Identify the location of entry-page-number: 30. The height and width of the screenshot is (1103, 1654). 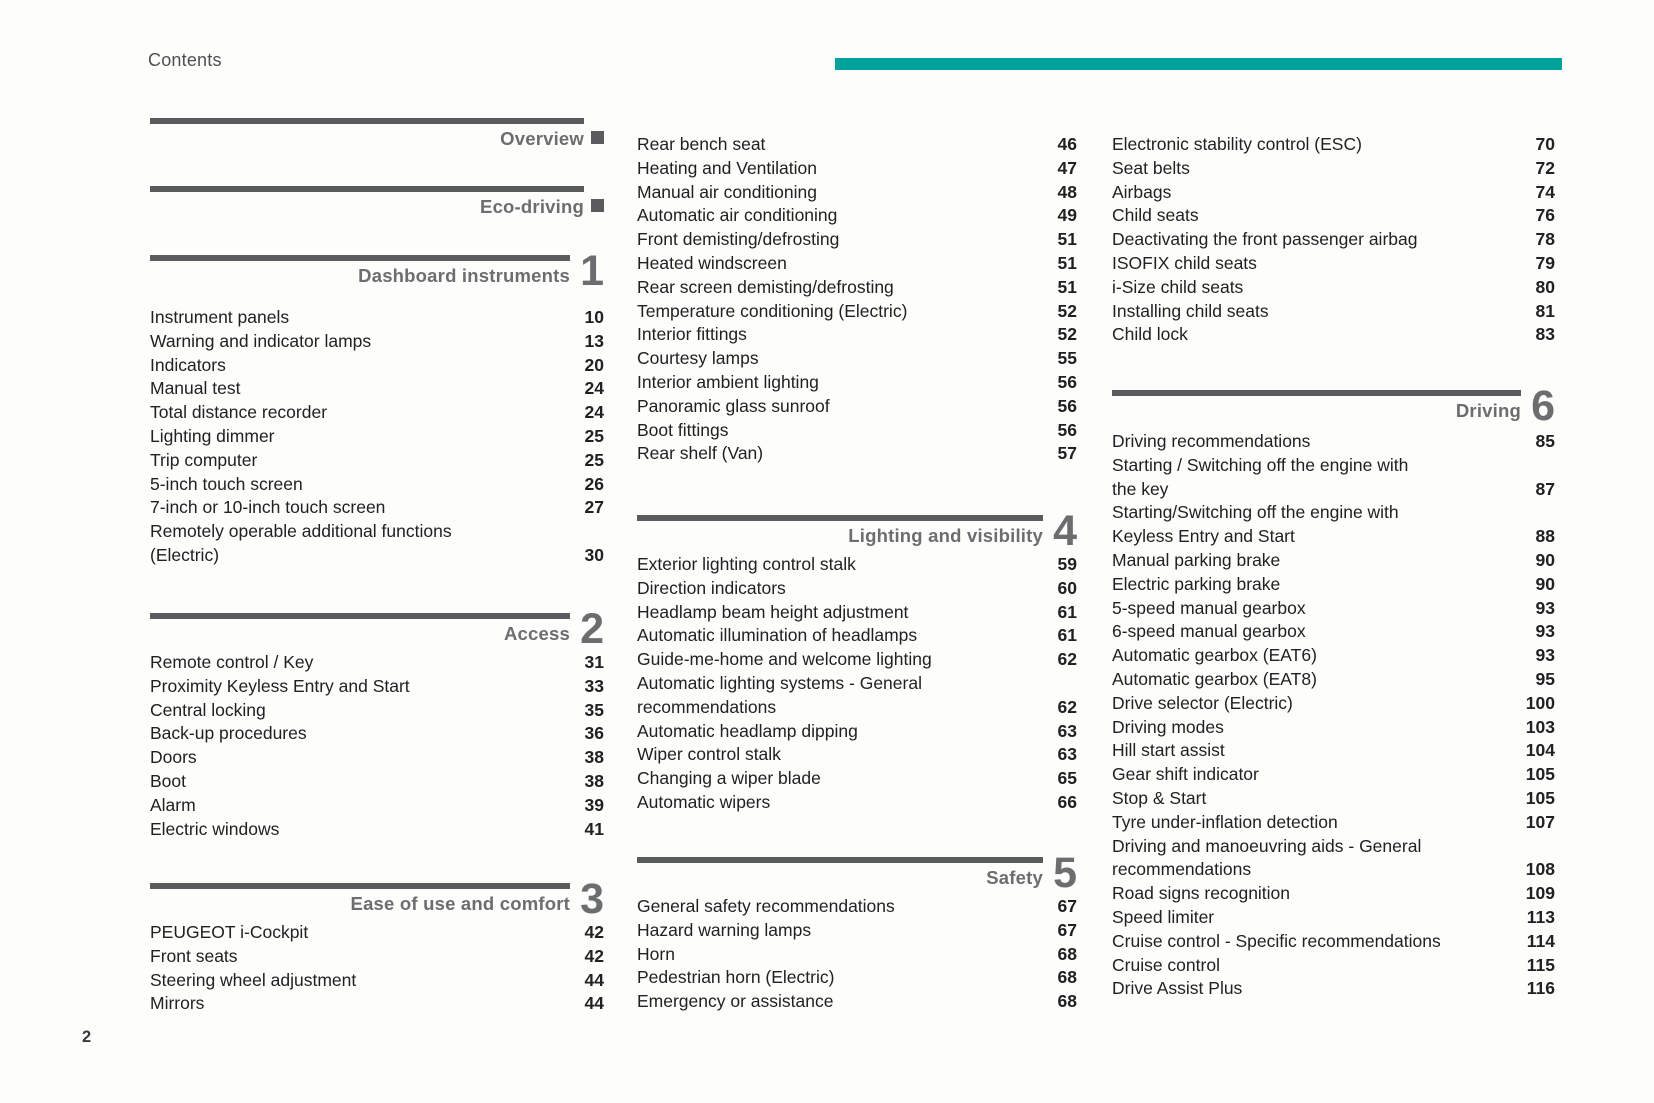
(594, 554).